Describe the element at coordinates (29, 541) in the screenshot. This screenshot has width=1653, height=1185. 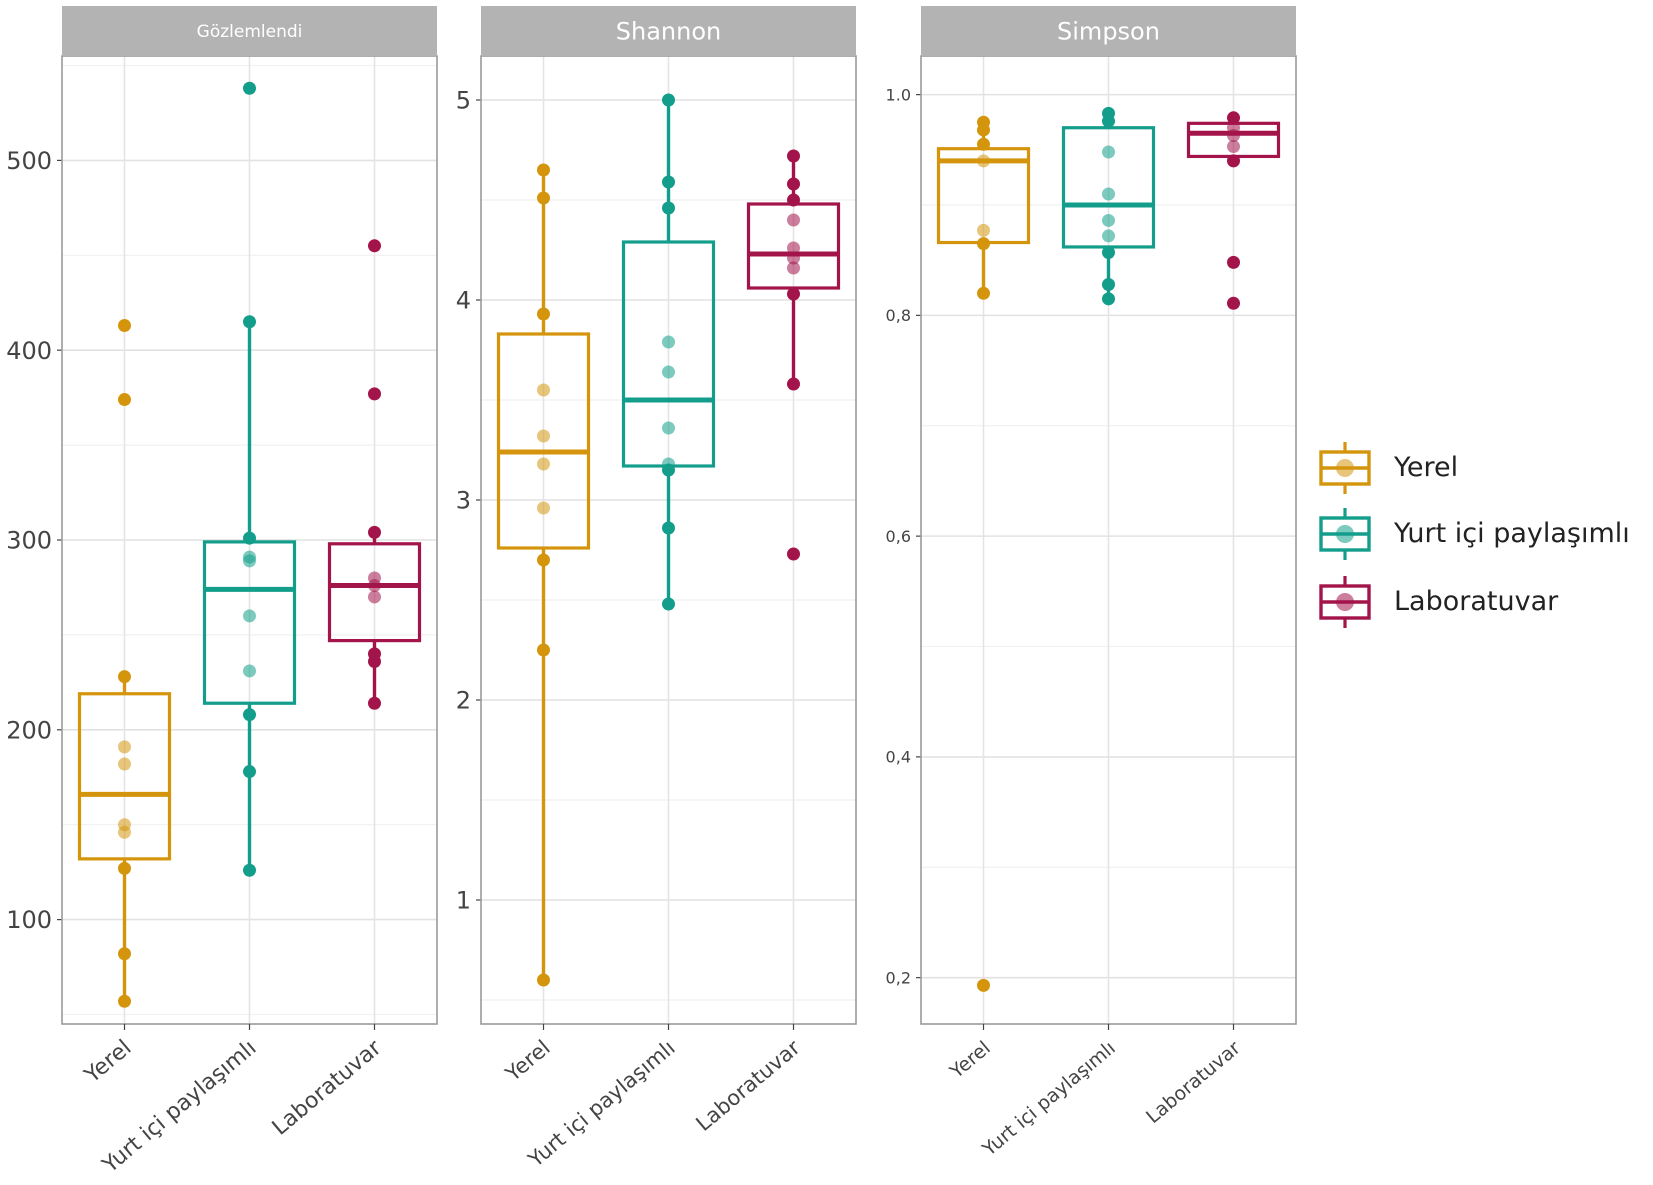
I see `y-tick-label-gozlemlendi: 300` at that location.